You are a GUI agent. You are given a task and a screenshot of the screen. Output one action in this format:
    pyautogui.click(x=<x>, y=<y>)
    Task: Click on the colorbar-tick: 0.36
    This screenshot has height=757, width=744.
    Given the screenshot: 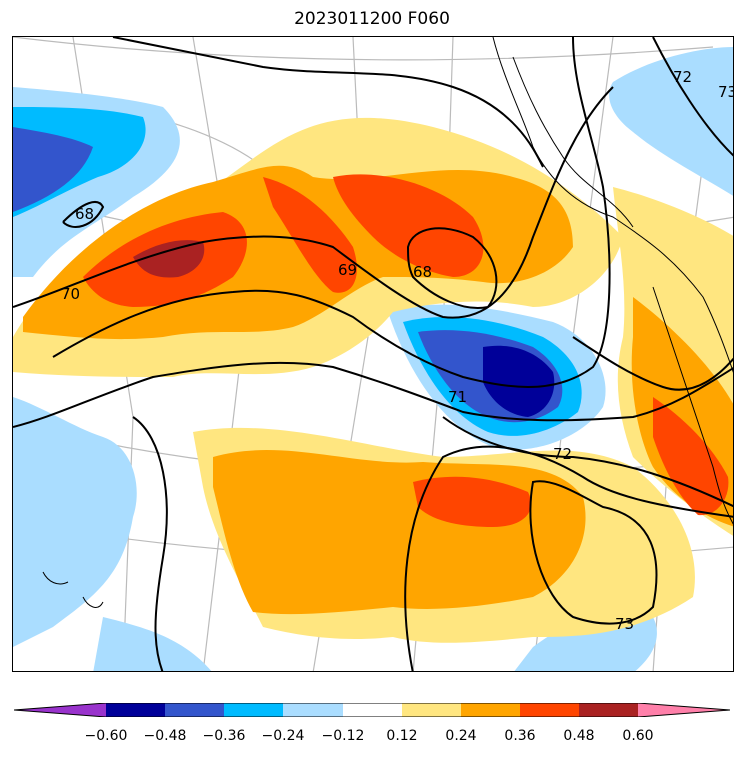 What is the action you would take?
    pyautogui.click(x=520, y=736)
    